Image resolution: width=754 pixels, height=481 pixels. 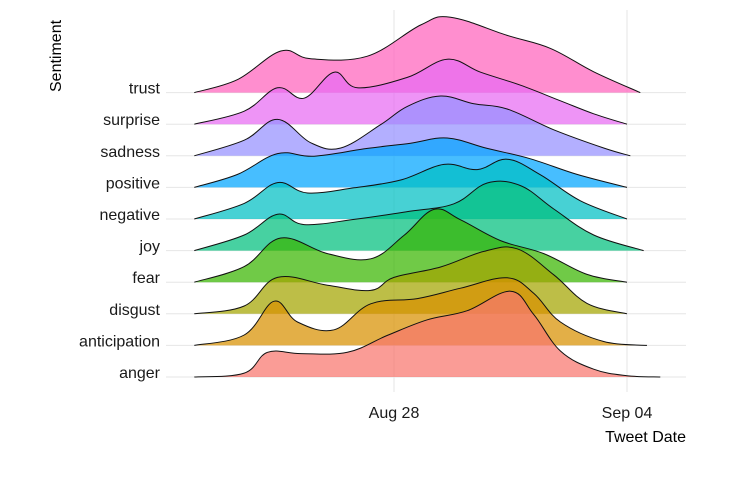 What do you see at coordinates (149, 247) in the screenshot?
I see `category-label-joy: joy` at bounding box center [149, 247].